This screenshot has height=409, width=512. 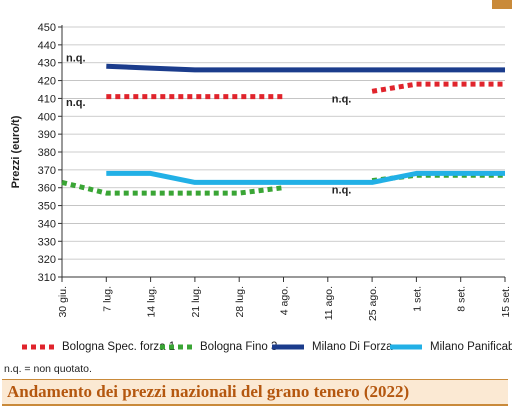 I want to click on x-tick-label: 1 set., so click(x=417, y=299).